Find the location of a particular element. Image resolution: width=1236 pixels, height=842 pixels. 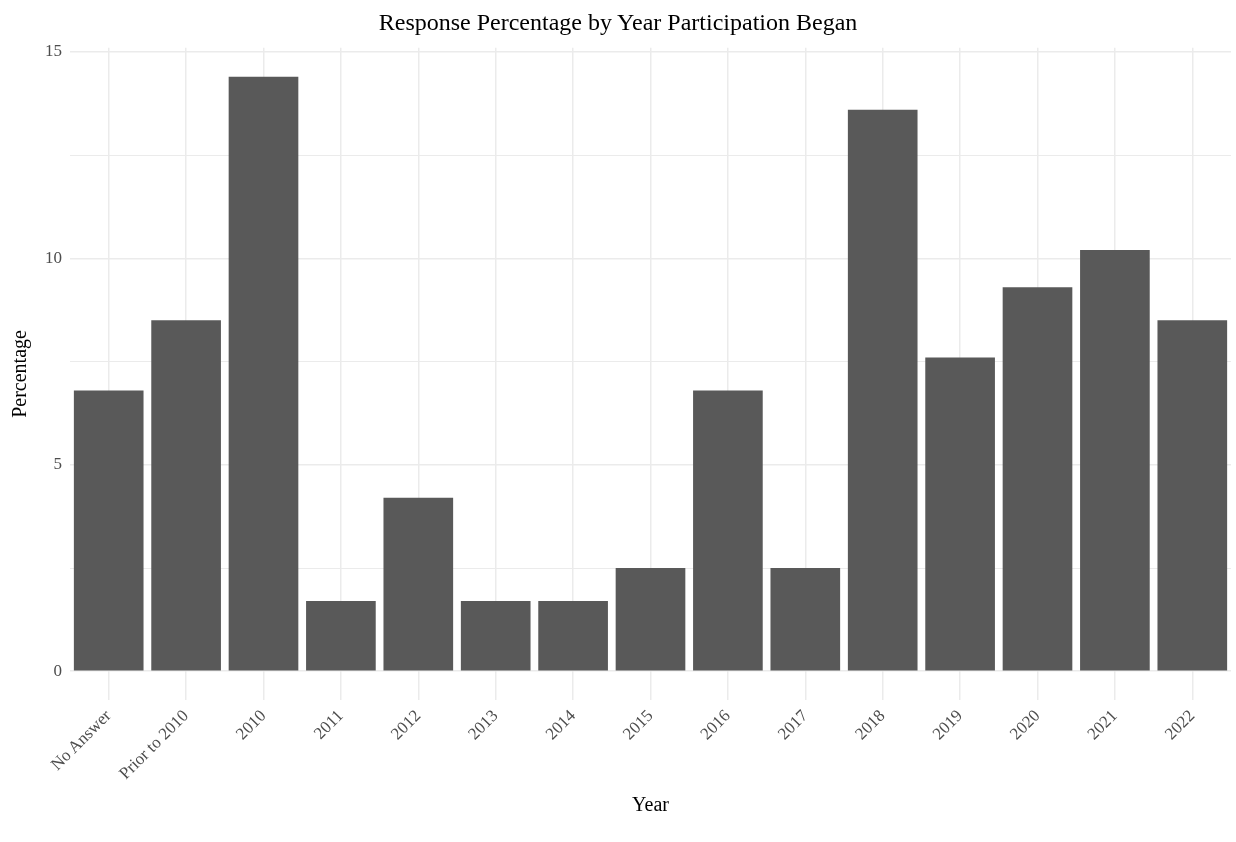

y-axis-title: Percentage is located at coordinates (20, 373).